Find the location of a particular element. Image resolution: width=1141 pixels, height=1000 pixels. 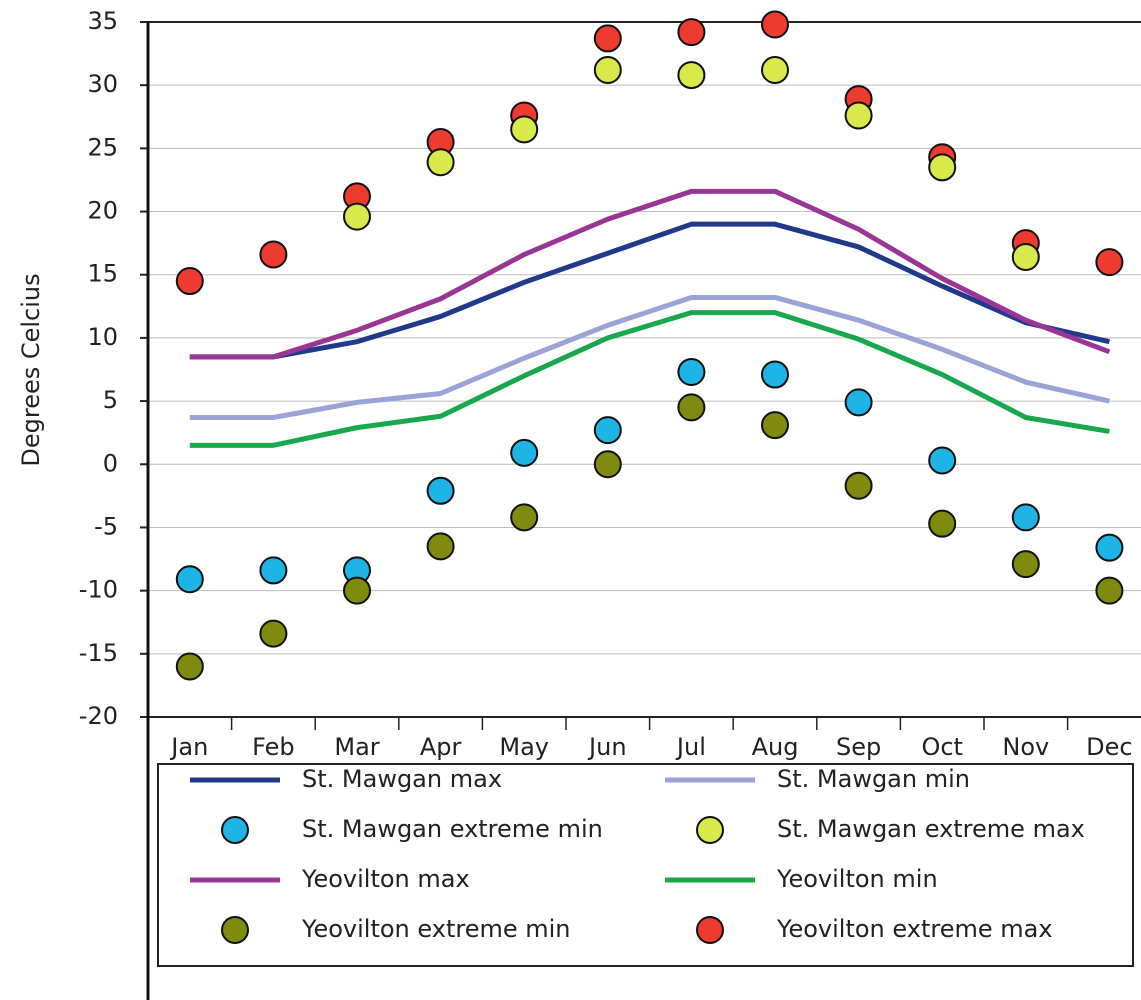

y-tick-label: -10 is located at coordinates (98, 590).